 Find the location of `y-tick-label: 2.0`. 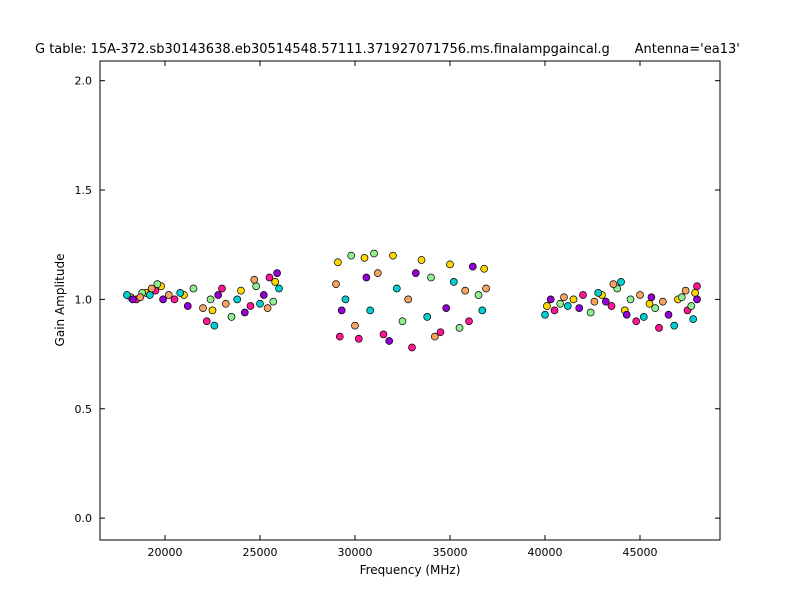

y-tick-label: 2.0 is located at coordinates (84, 81).